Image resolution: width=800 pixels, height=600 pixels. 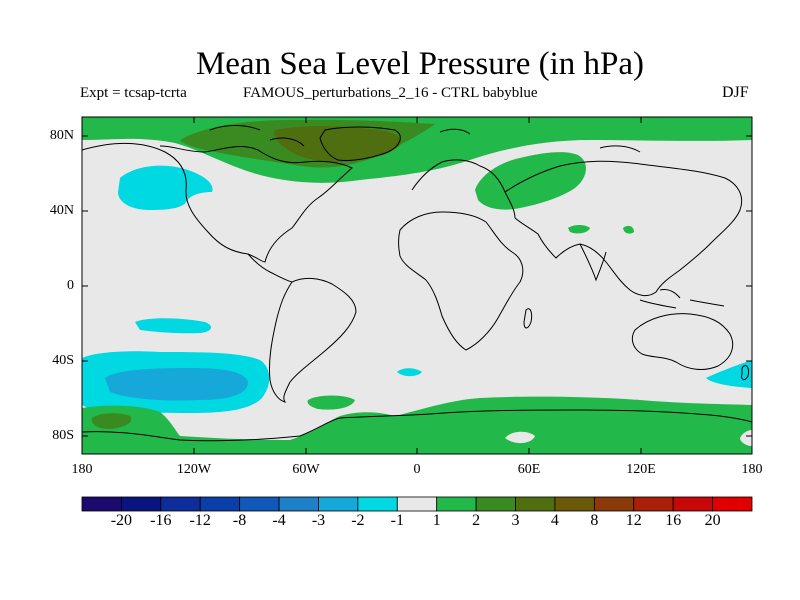 What do you see at coordinates (270, 268) in the screenshot?
I see `coast-central-america` at bounding box center [270, 268].